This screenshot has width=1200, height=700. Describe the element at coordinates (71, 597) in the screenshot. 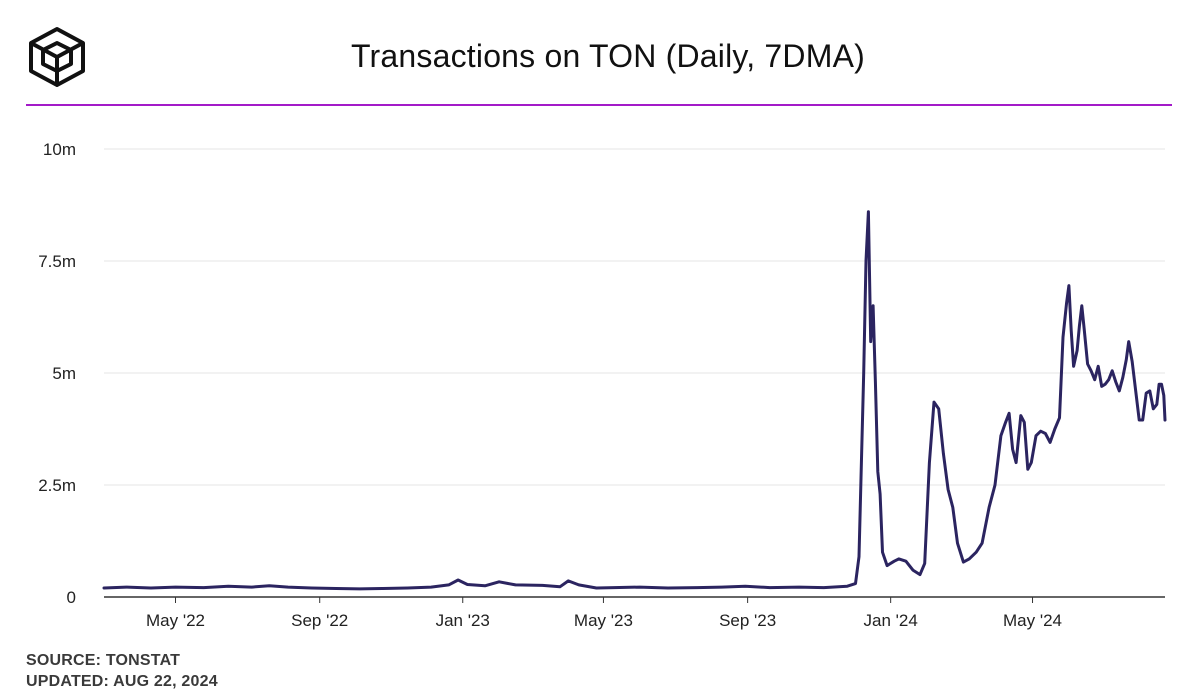

I see `y-tick-label: 0` at that location.